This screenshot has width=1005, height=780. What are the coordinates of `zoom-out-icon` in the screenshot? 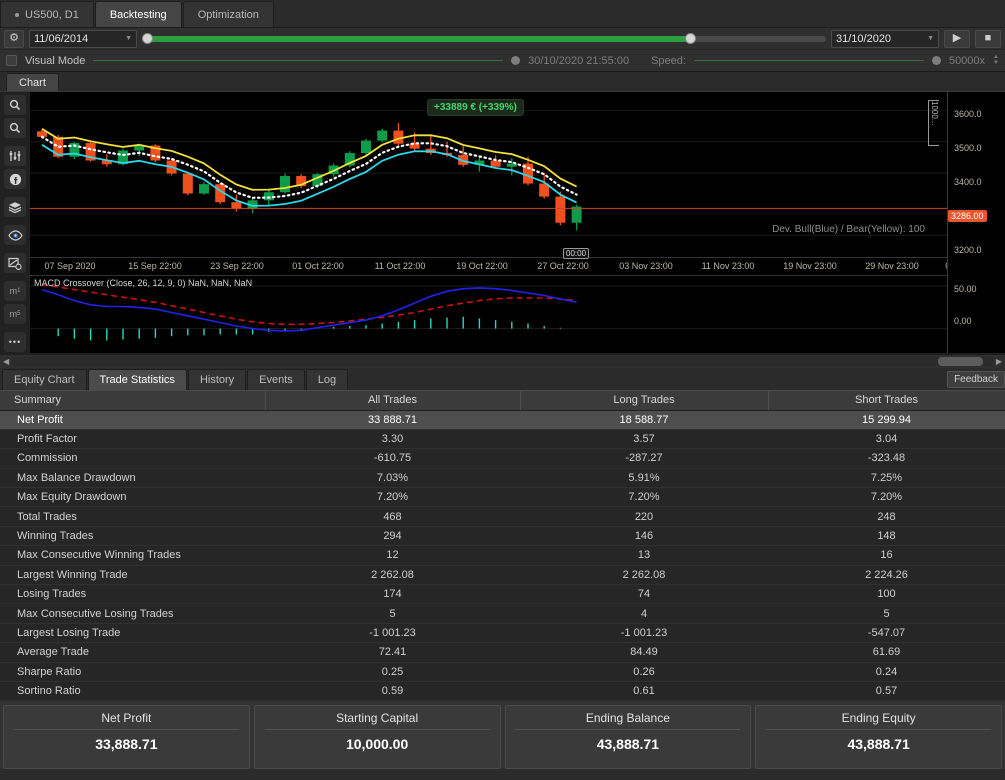 It's located at (15, 128).